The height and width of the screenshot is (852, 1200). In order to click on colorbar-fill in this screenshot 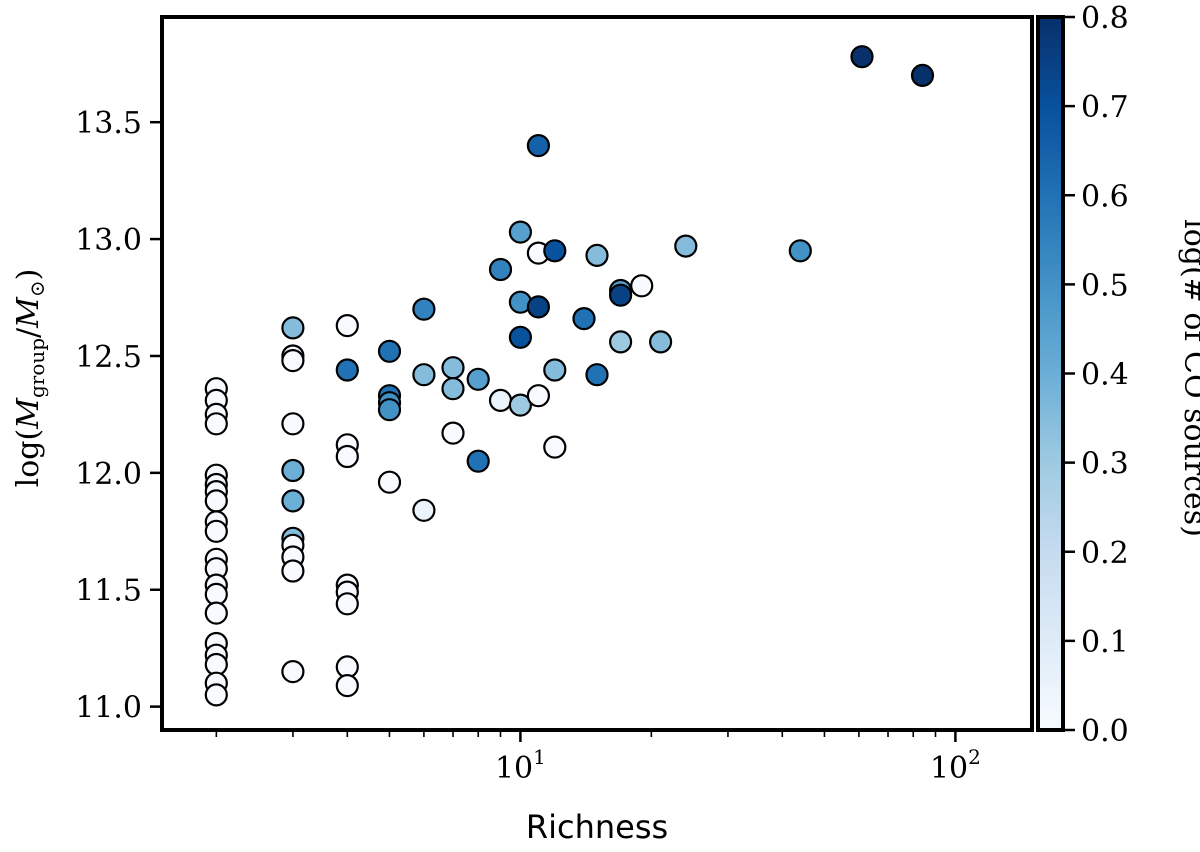, I will do `click(1050, 373)`.